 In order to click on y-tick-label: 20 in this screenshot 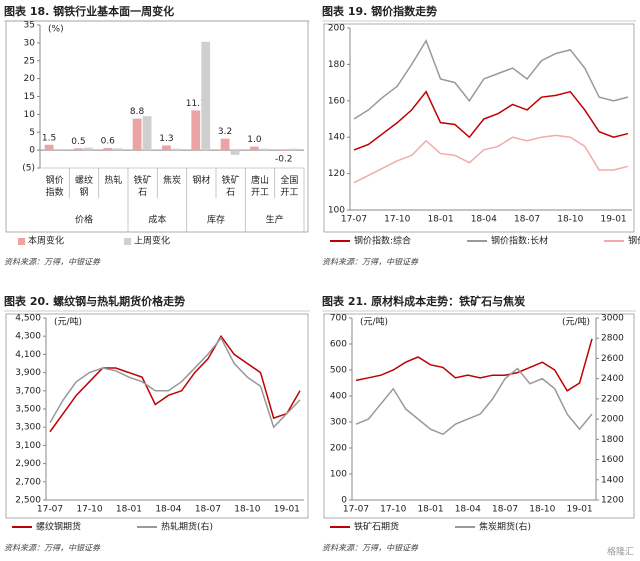, I will do `click(30, 79)`.